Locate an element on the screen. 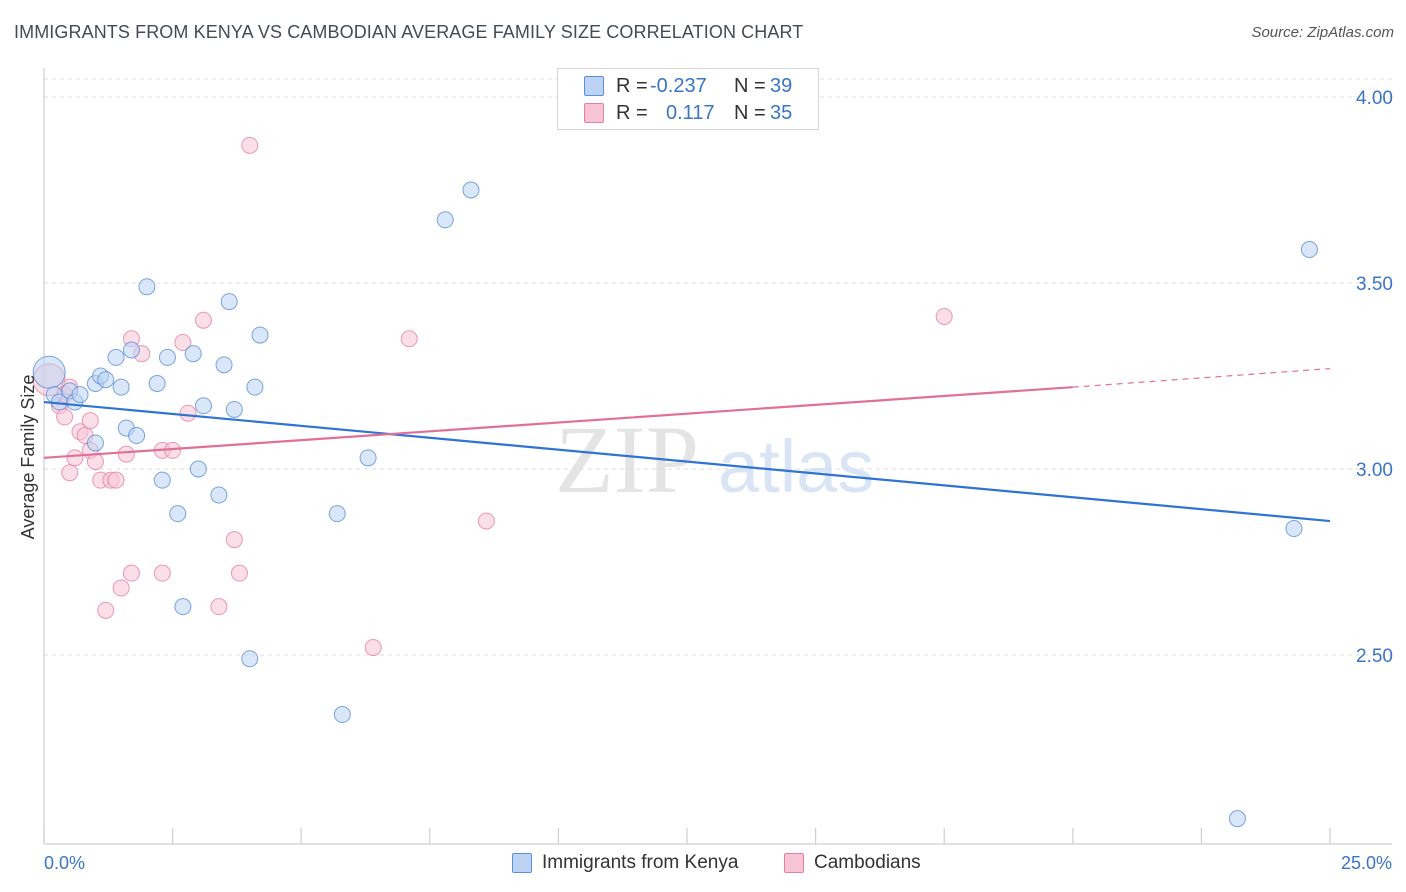 This screenshot has width=1406, height=892. y-tick-label: 3.50 is located at coordinates (1374, 284).